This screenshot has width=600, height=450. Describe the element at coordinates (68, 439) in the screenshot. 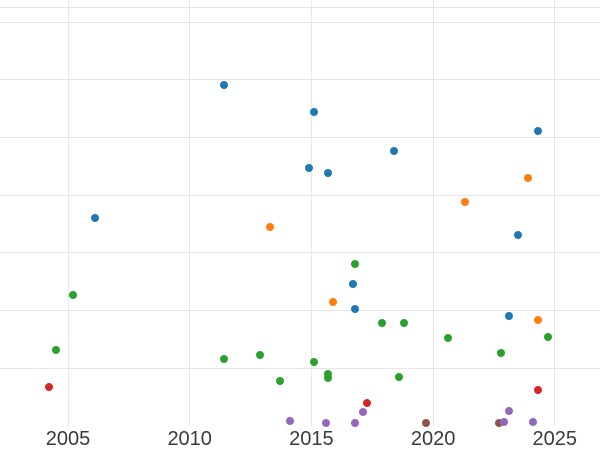

I see `x-tick-label: 2005` at that location.